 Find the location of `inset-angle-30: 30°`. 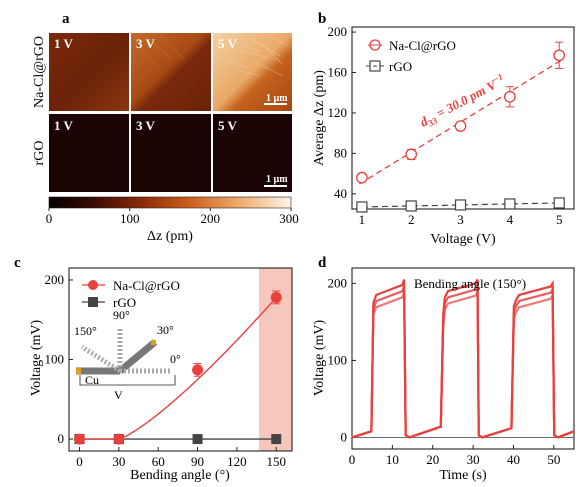

inset-angle-30: 30° is located at coordinates (165, 330).